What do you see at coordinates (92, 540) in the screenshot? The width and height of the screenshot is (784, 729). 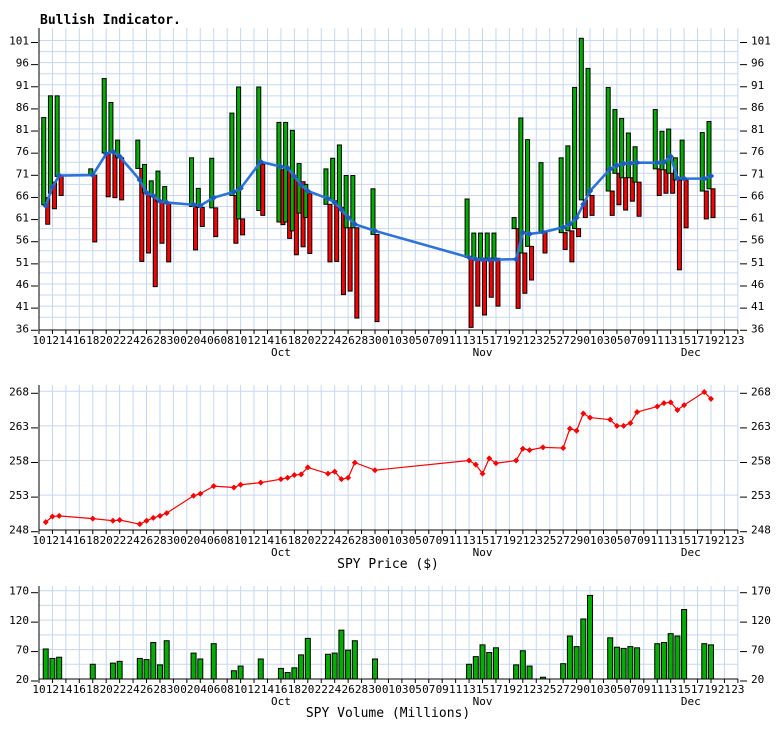 I see `x-tick-label: 18` at bounding box center [92, 540].